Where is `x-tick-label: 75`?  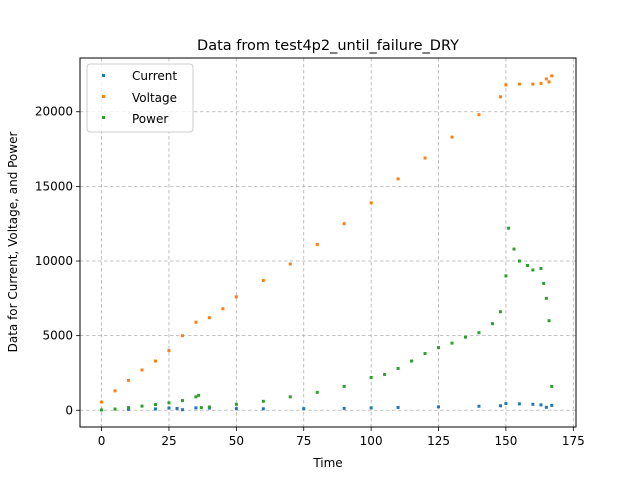
x-tick-label: 75 is located at coordinates (303, 441).